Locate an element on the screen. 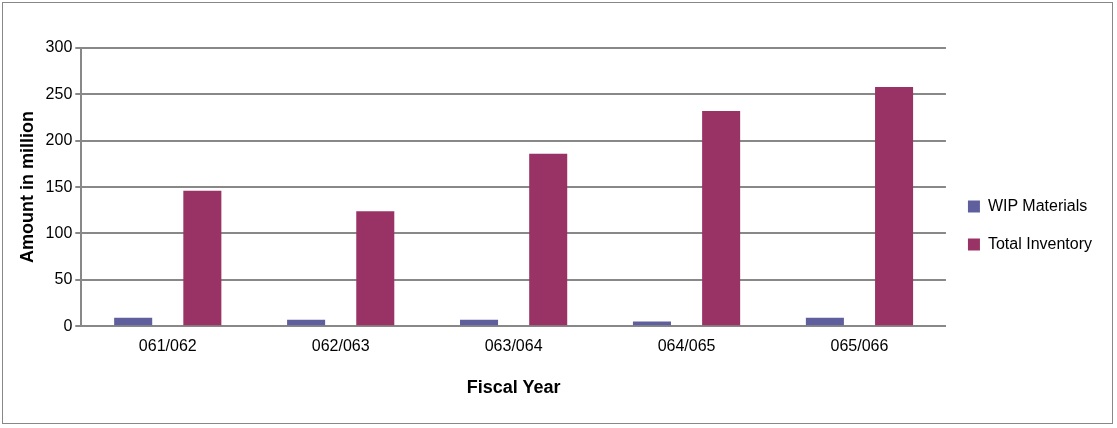  legend-label: WIP Materials is located at coordinates (1037, 205).